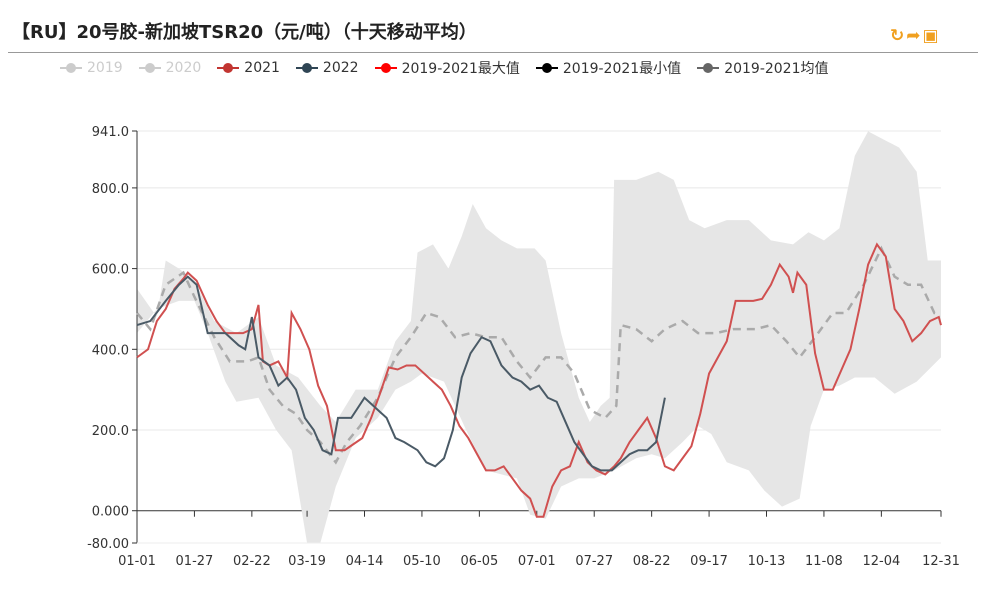 This screenshot has width=993, height=598. What do you see at coordinates (493, 52) in the screenshot?
I see `title-divider` at bounding box center [493, 52].